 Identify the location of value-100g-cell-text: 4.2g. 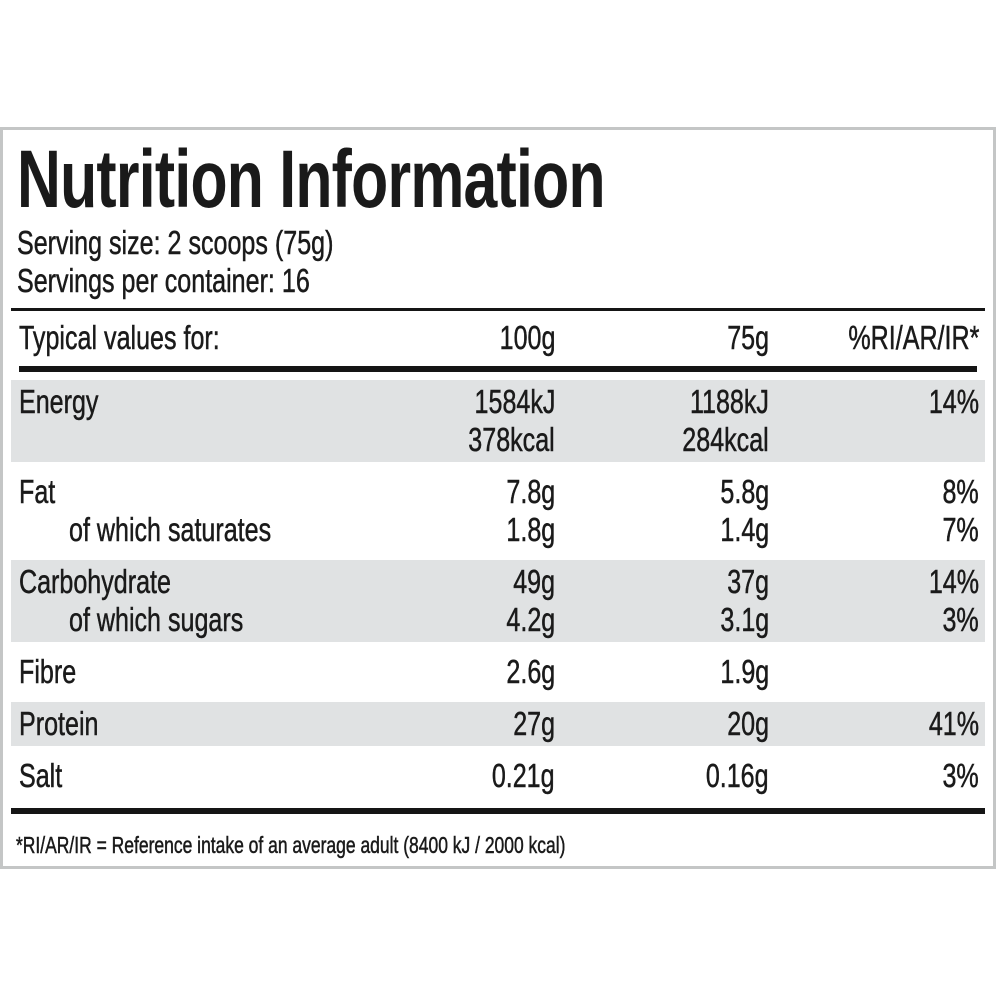
(530, 620).